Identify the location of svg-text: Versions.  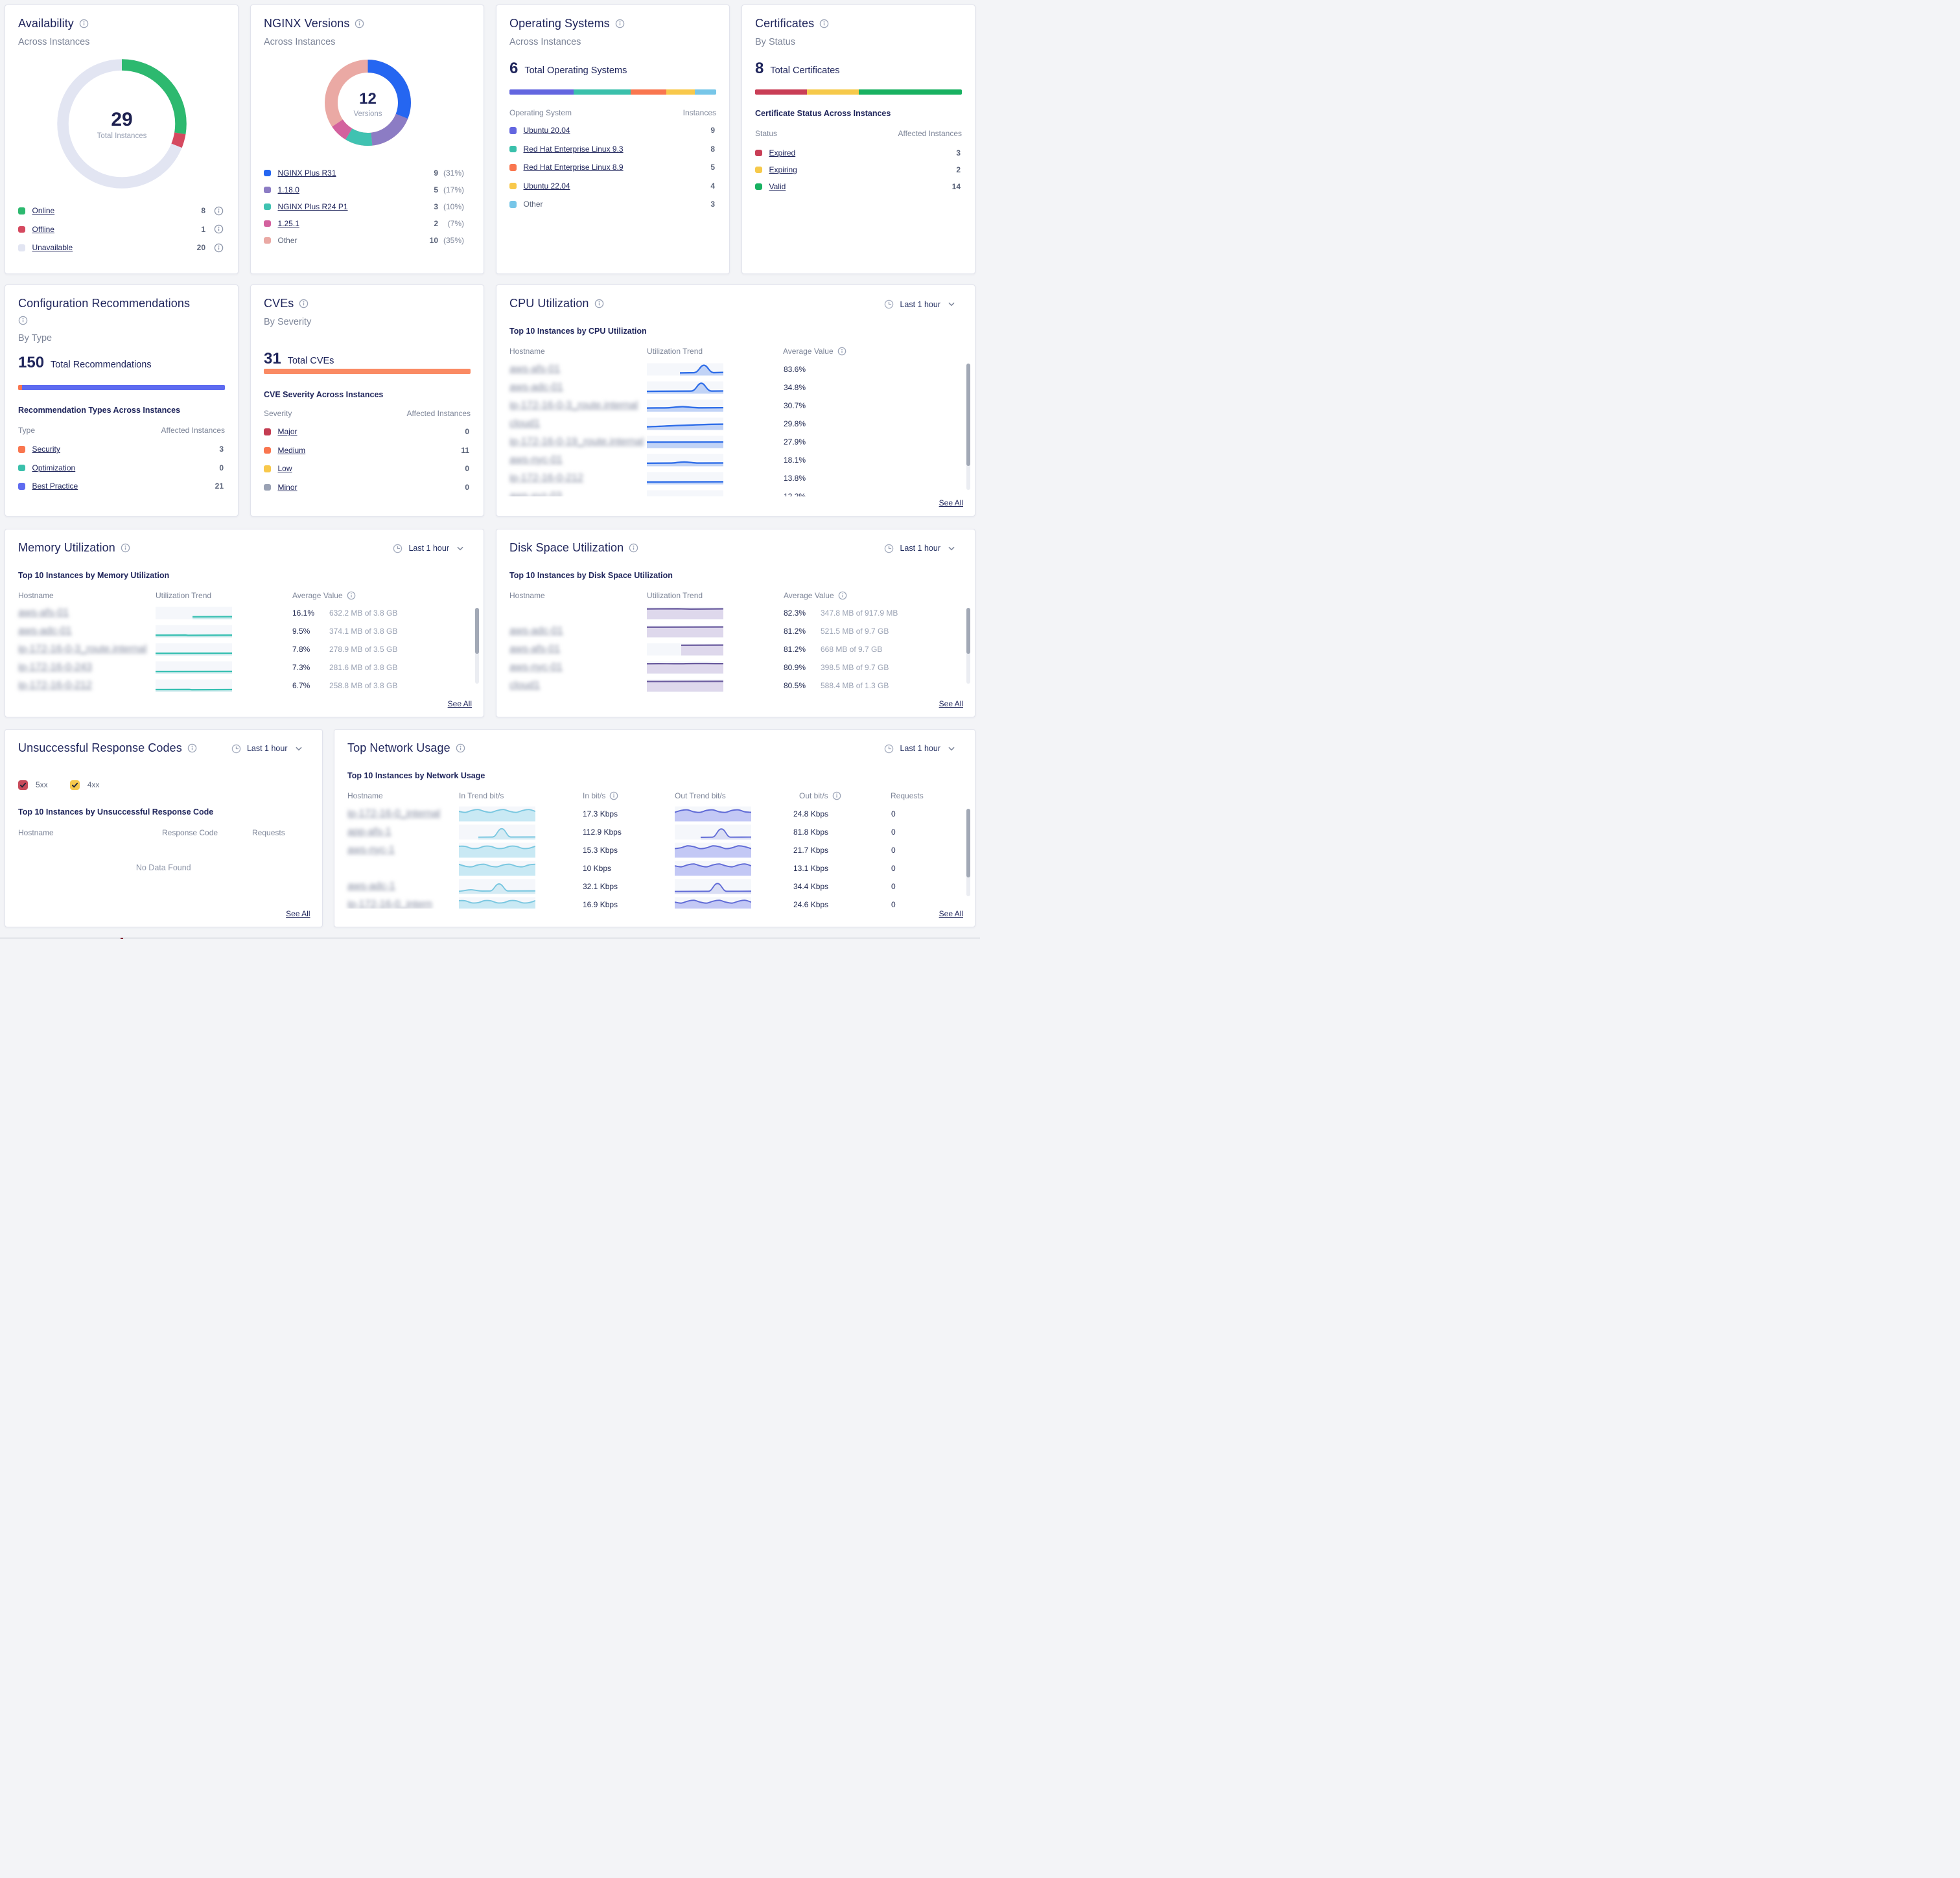
(367, 114).